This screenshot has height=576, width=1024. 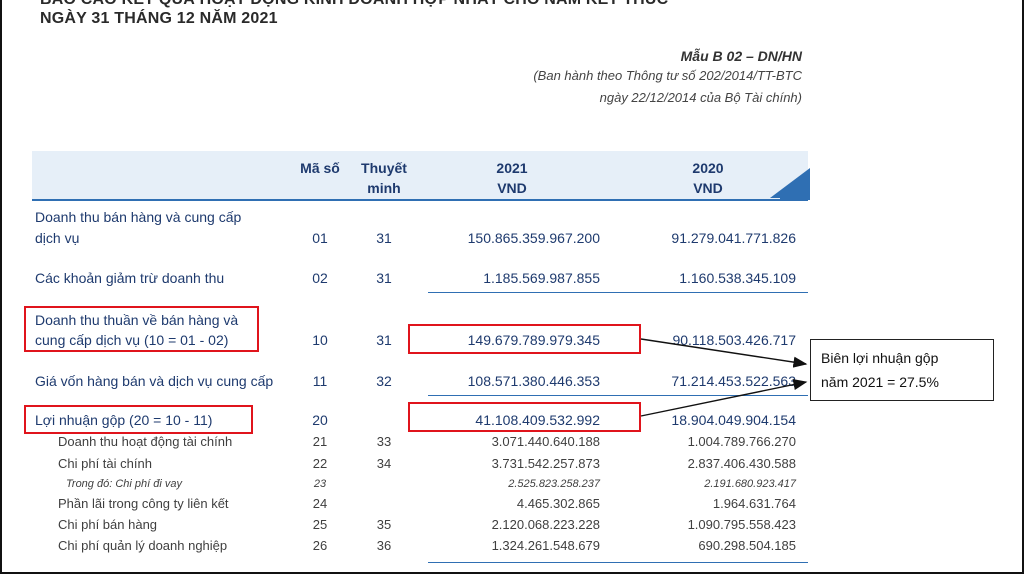 I want to click on row-value-2021: 149.679.789.979.345, so click(x=533, y=340).